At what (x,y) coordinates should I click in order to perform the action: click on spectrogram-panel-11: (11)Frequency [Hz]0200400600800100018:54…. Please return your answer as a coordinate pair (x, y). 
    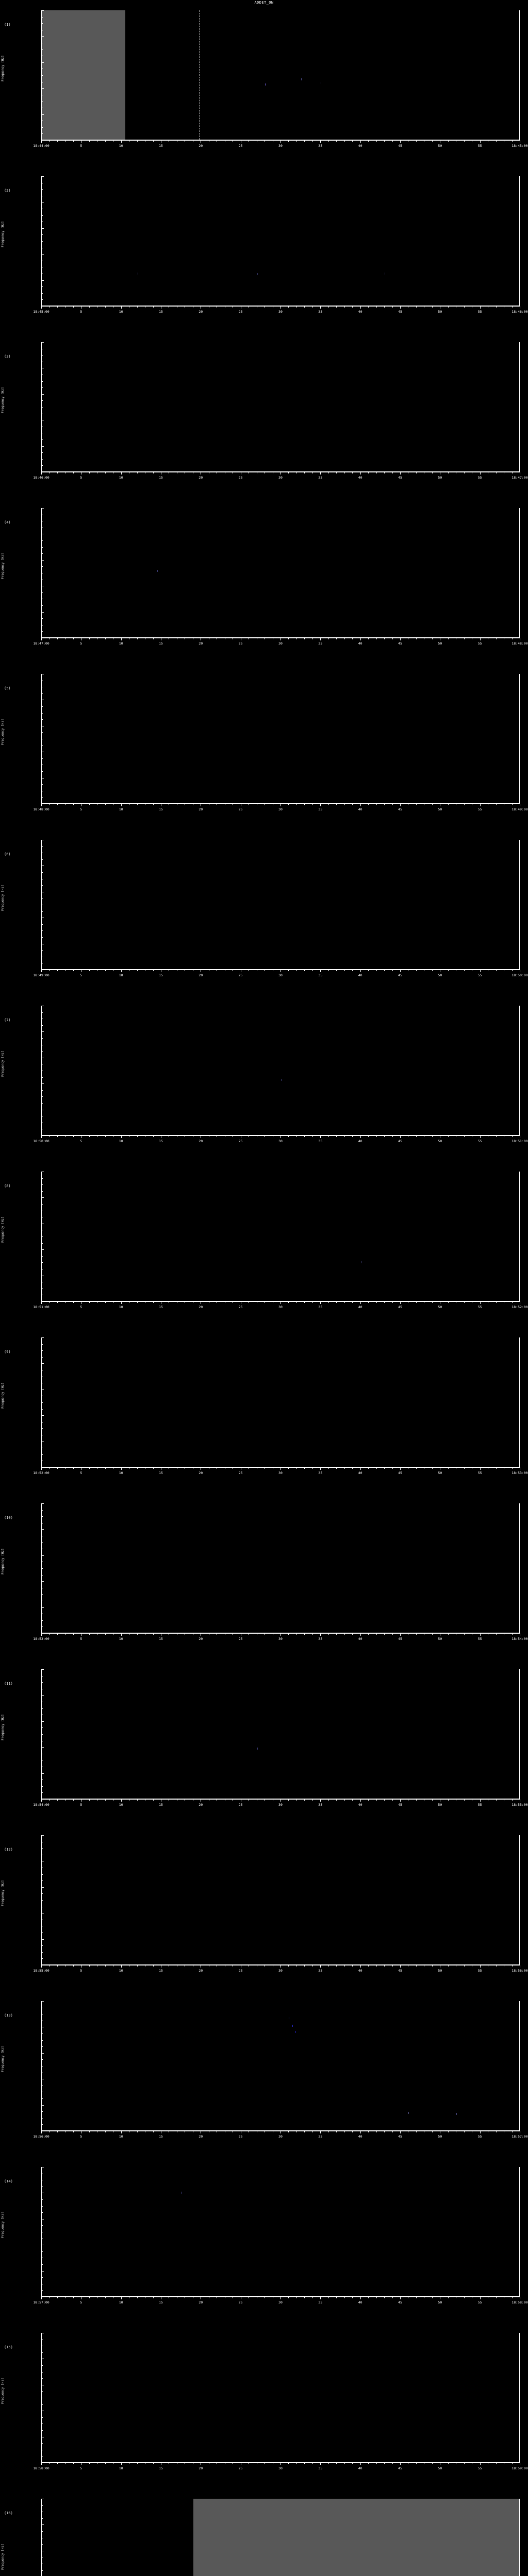
    Looking at the image, I should click on (264, 1746).